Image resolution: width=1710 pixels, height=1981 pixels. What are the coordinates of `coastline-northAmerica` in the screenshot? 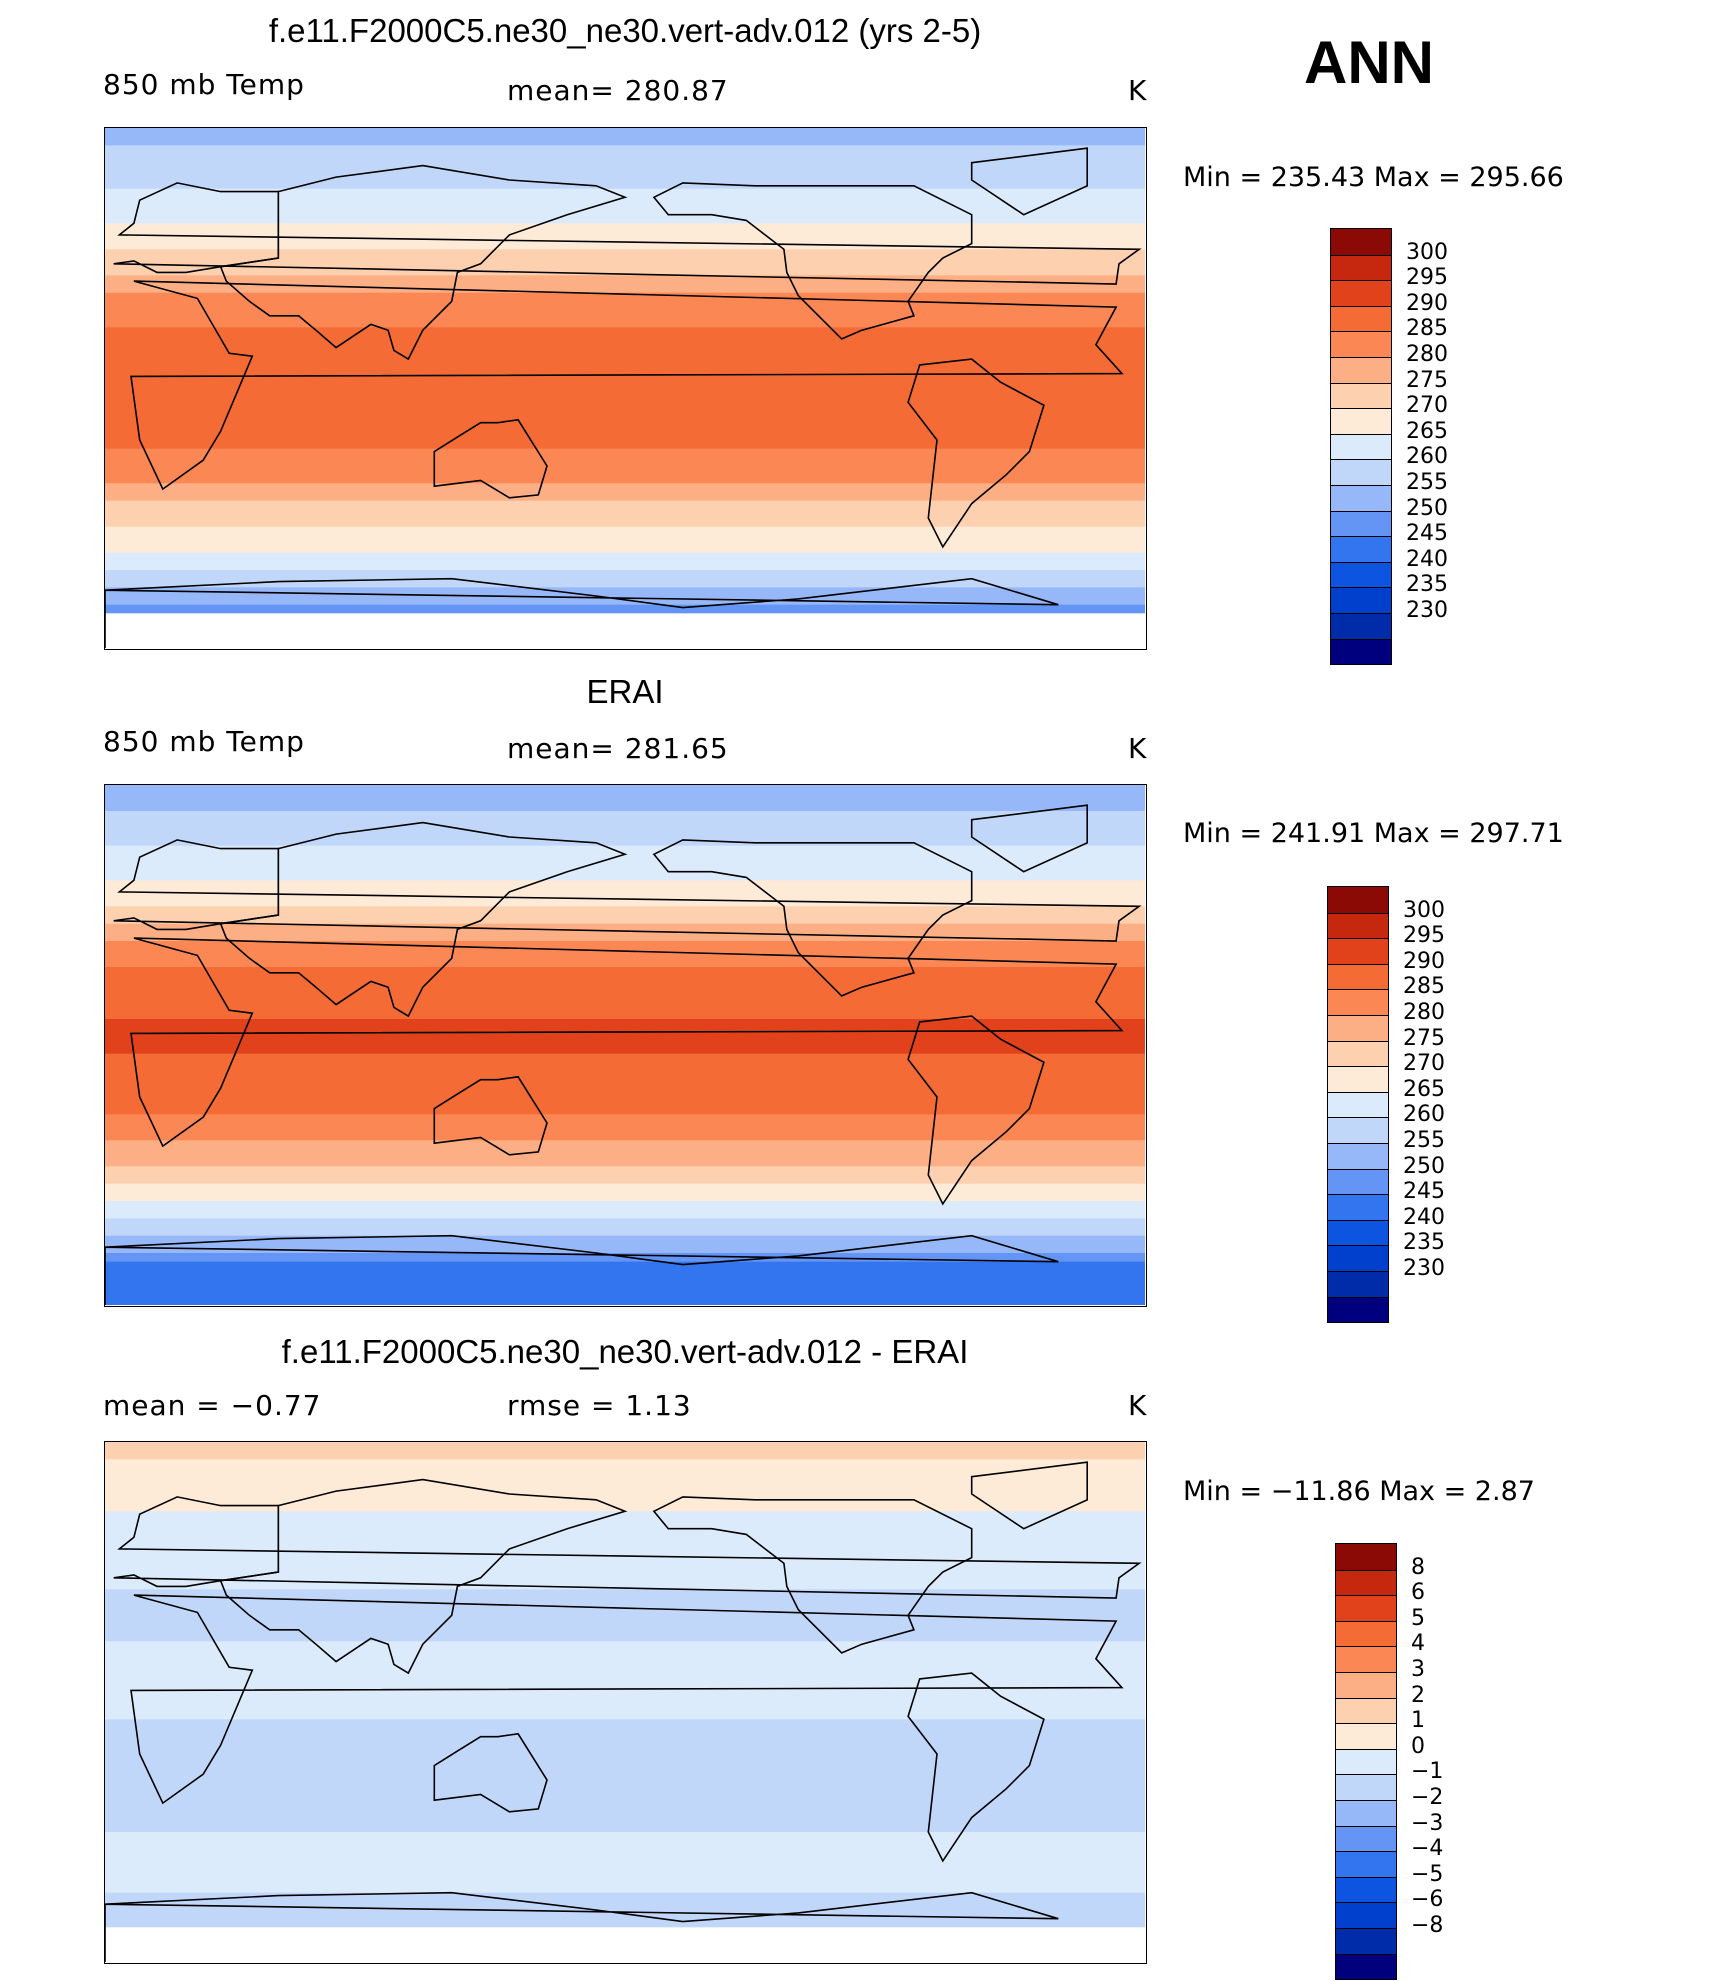 It's located at (812, 1575).